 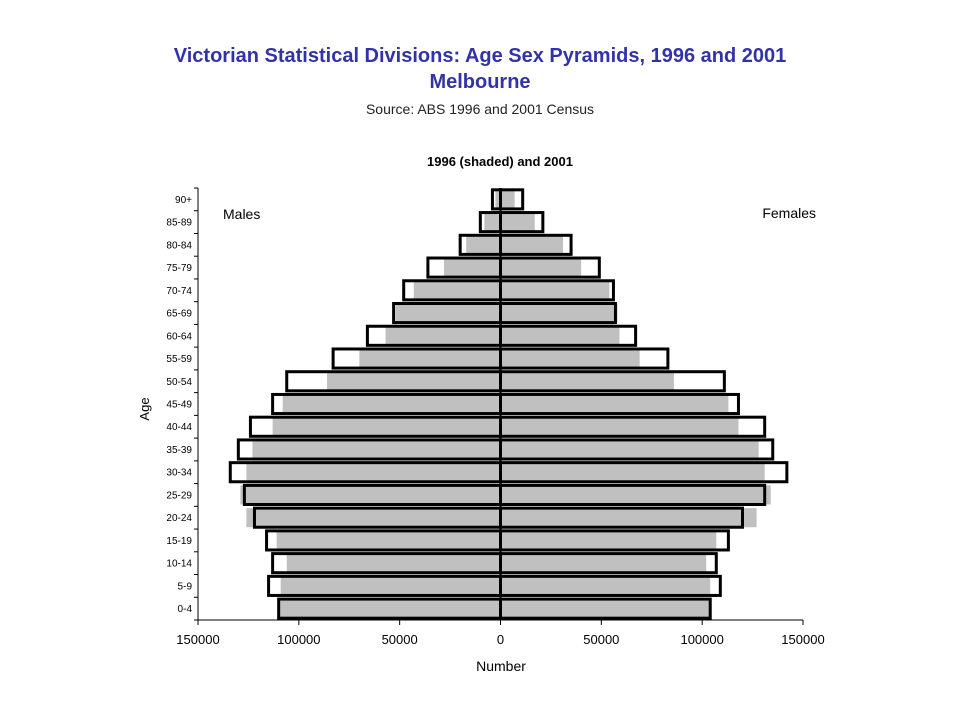 I want to click on source-note: Source: ABS 1996 and 2001 Census, so click(x=480, y=109).